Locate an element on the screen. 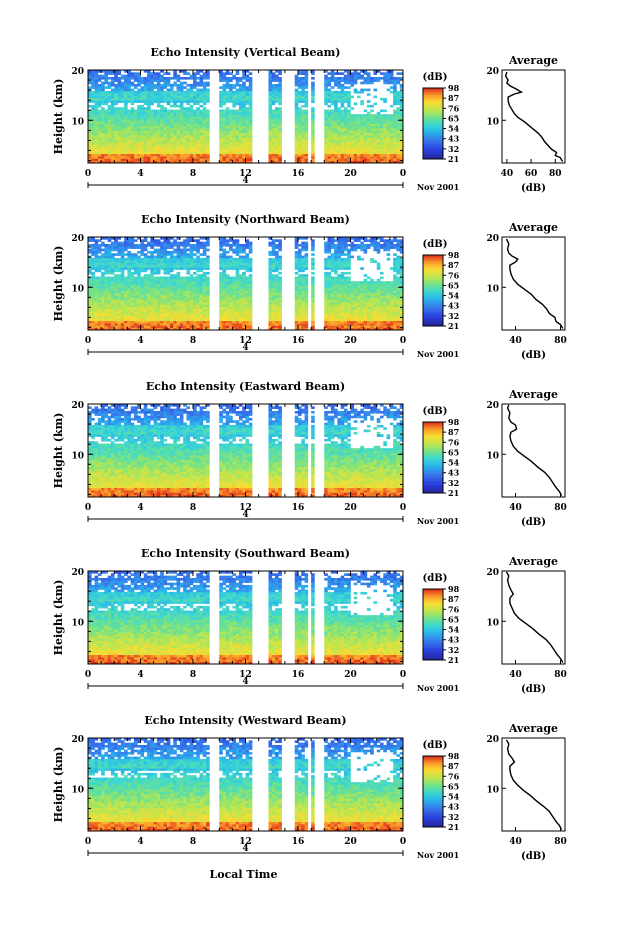  colorbar-cell is located at coordinates (433, 138).